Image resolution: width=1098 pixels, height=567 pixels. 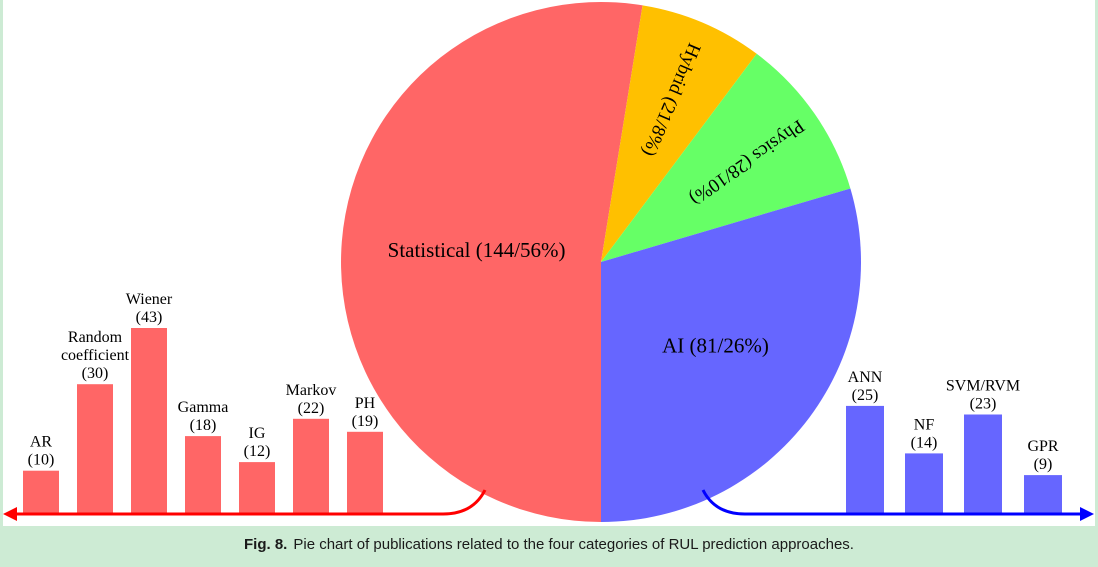 What do you see at coordinates (149, 317) in the screenshot?
I see `statistical-value-label: (43)` at bounding box center [149, 317].